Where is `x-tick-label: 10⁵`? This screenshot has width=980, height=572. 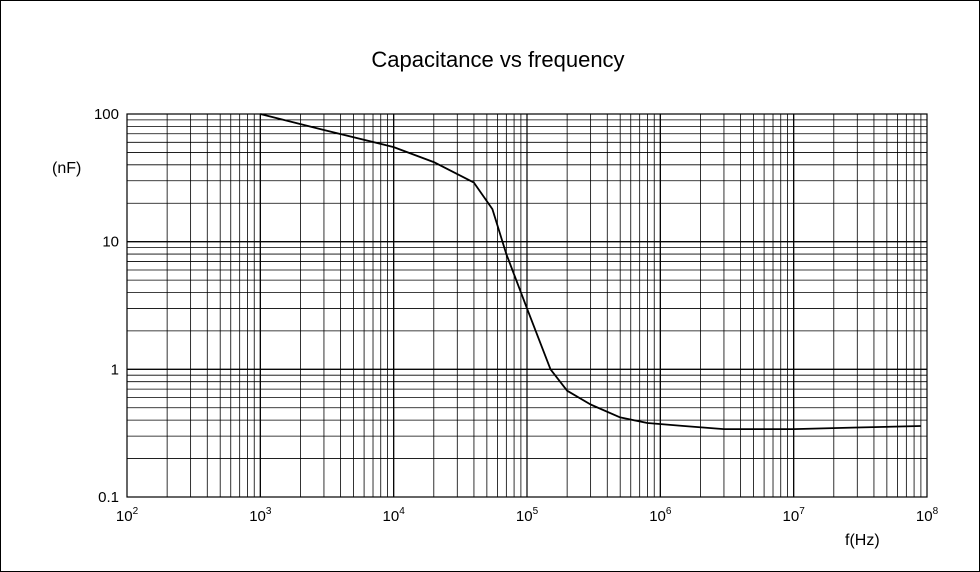
x-tick-label: 10⁵ is located at coordinates (527, 515).